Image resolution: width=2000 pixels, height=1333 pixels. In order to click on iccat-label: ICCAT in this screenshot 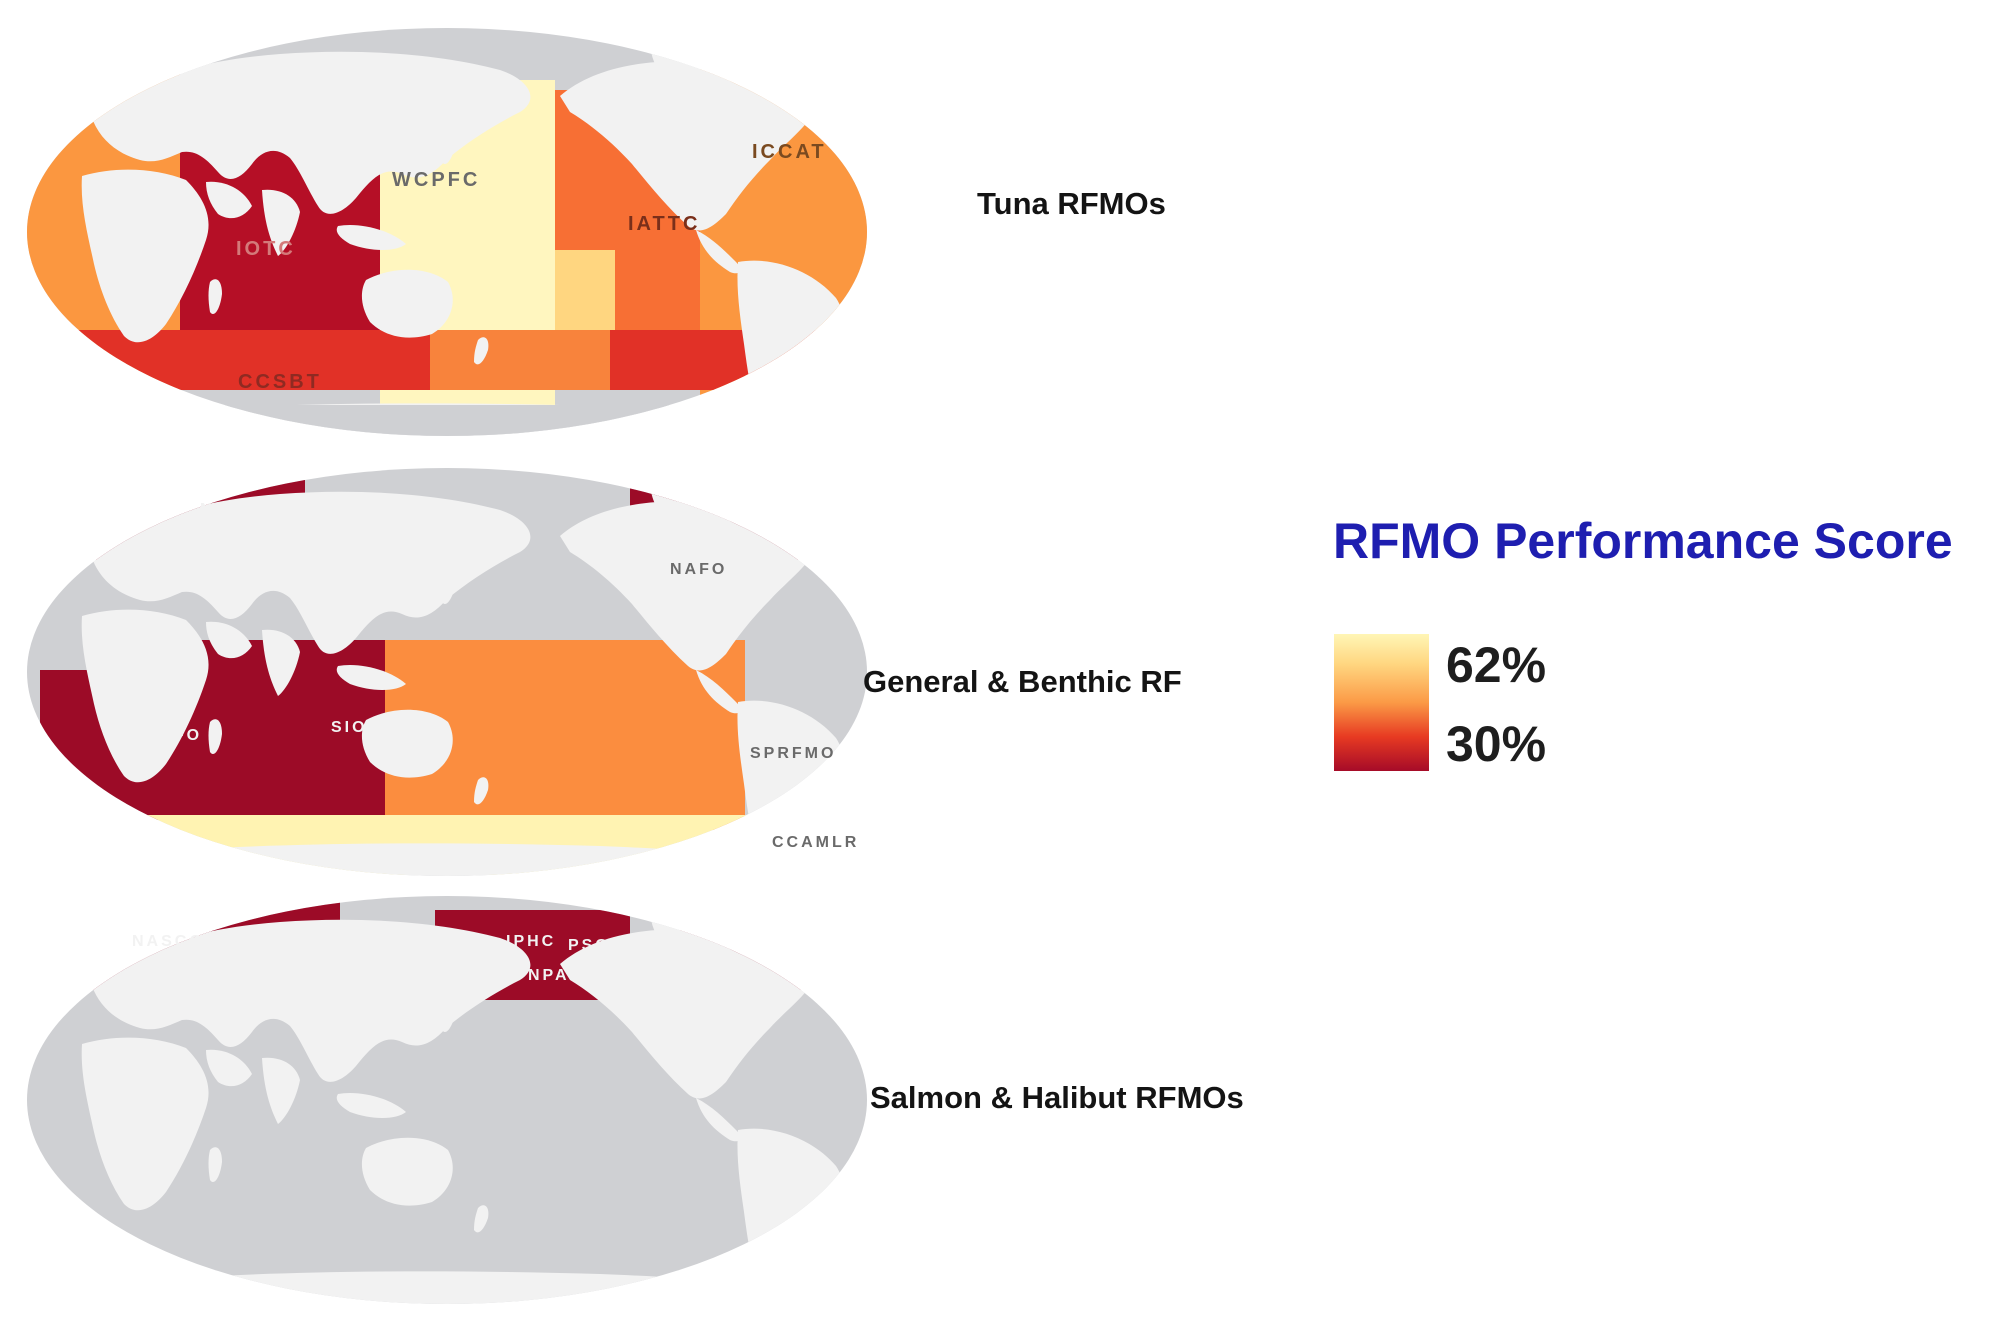, I will do `click(789, 152)`.